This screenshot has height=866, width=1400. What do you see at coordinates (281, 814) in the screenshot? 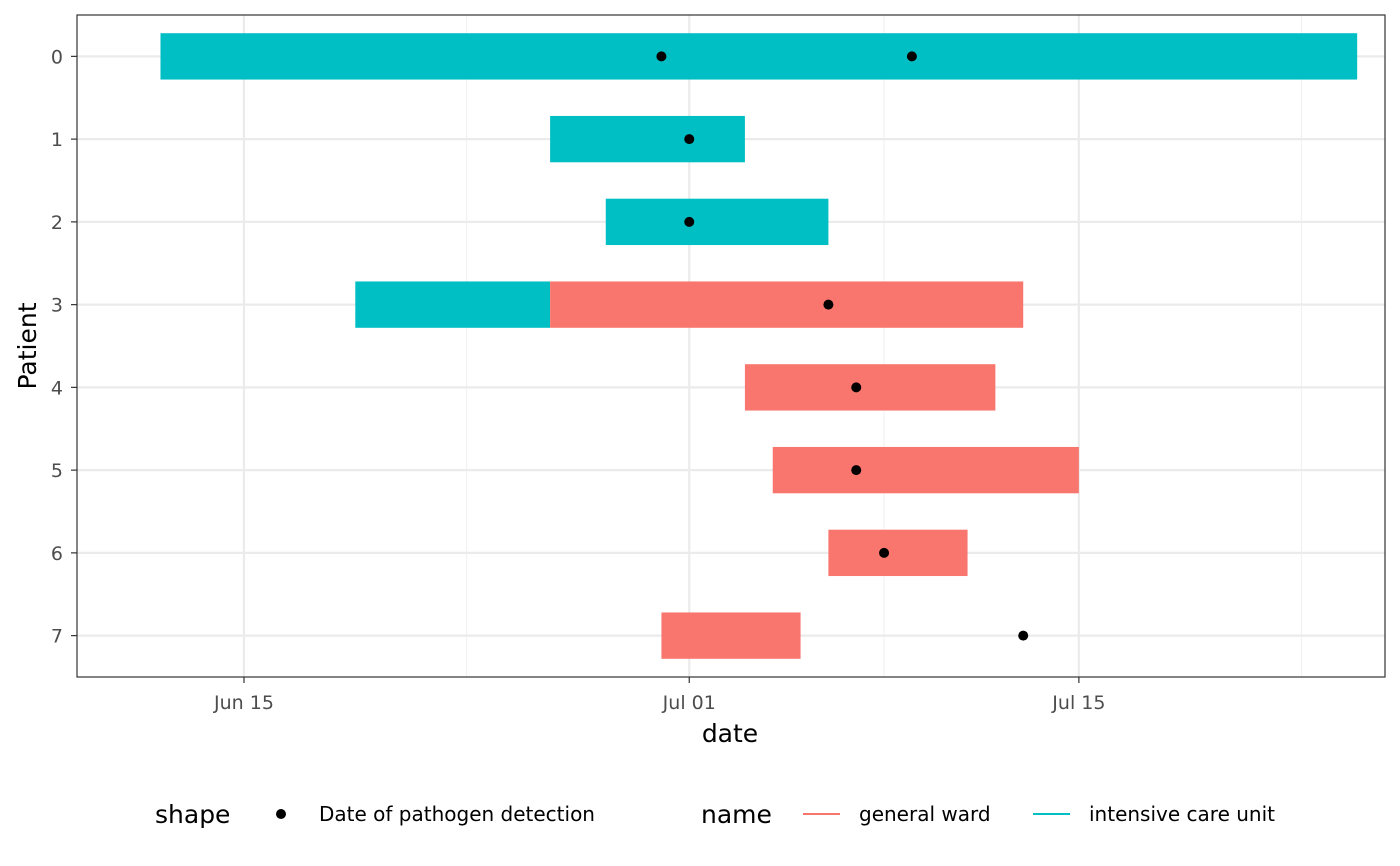
I see `legend-detection-dot` at bounding box center [281, 814].